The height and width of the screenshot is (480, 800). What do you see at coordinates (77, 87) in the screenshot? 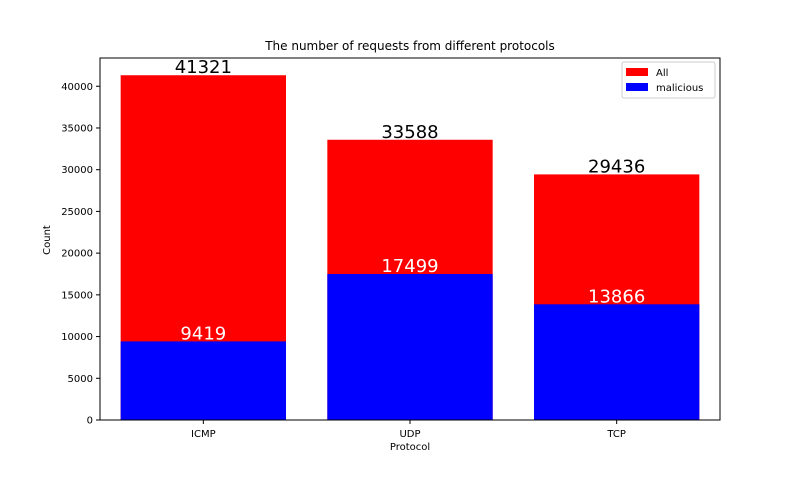
I see `y-tick-label: 40000` at bounding box center [77, 87].